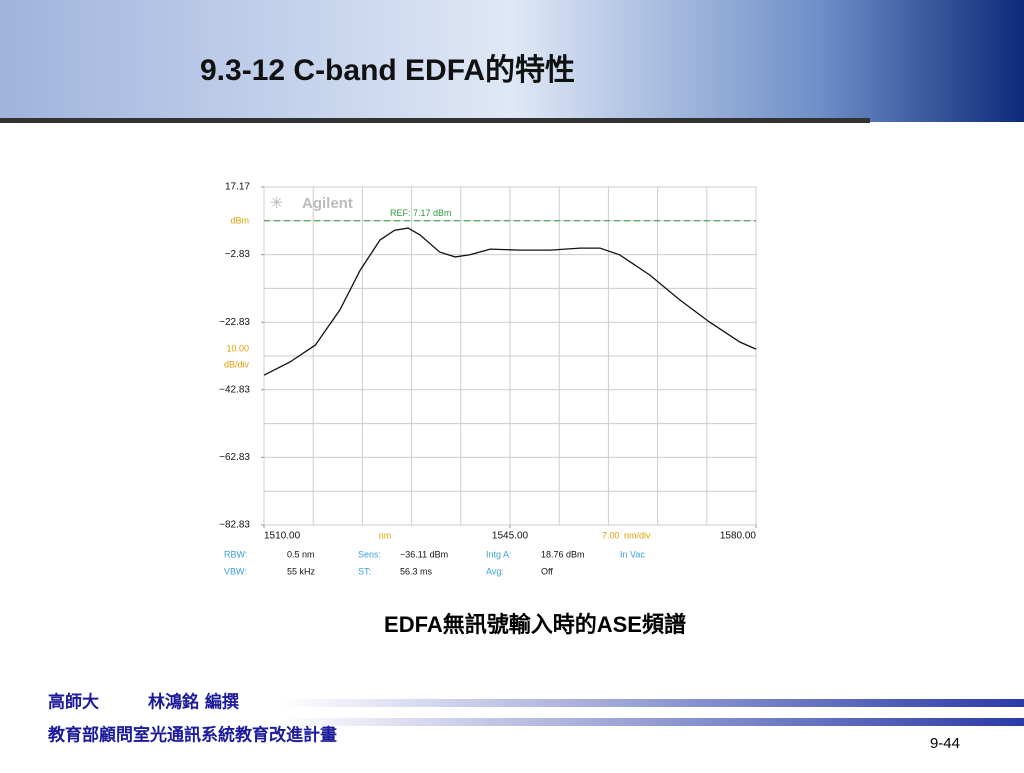 Image resolution: width=1024 pixels, height=773 pixels. Describe the element at coordinates (611, 535) in the screenshot. I see `x-div: 7.00` at that location.